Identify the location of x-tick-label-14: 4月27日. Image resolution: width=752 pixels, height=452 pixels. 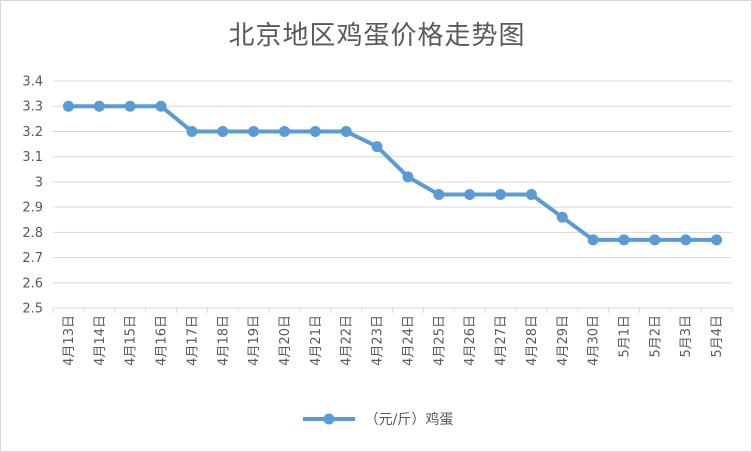
(501, 340).